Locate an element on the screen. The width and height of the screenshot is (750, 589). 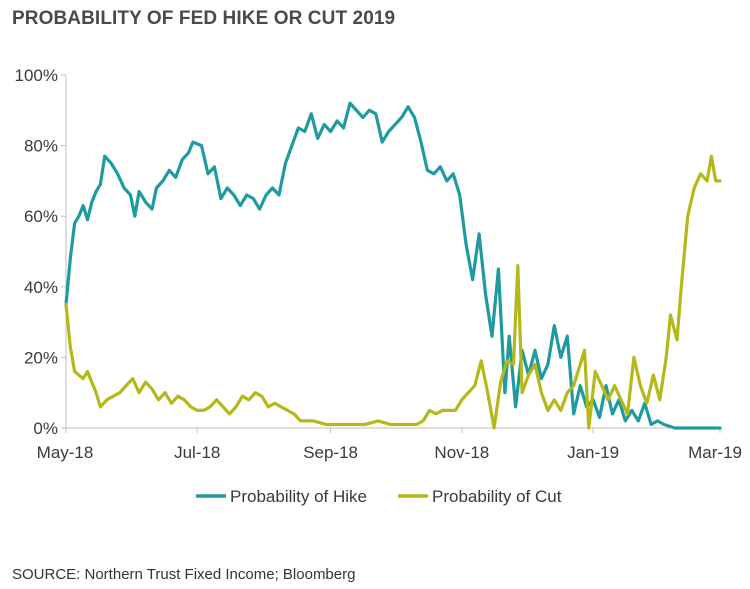
x-tick-label: May-18 is located at coordinates (65, 452).